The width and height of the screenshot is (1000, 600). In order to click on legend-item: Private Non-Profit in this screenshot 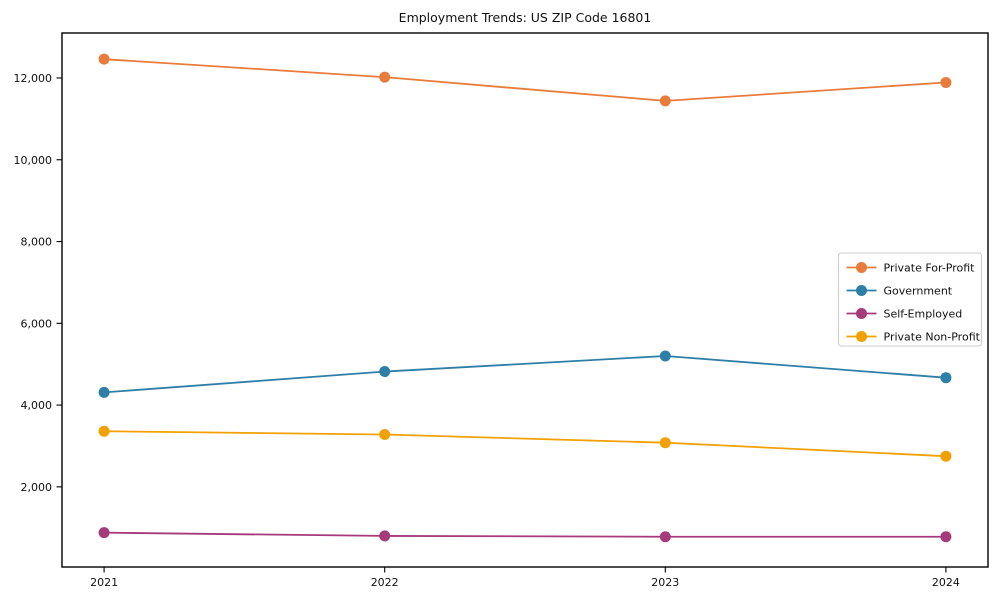, I will do `click(913, 337)`.